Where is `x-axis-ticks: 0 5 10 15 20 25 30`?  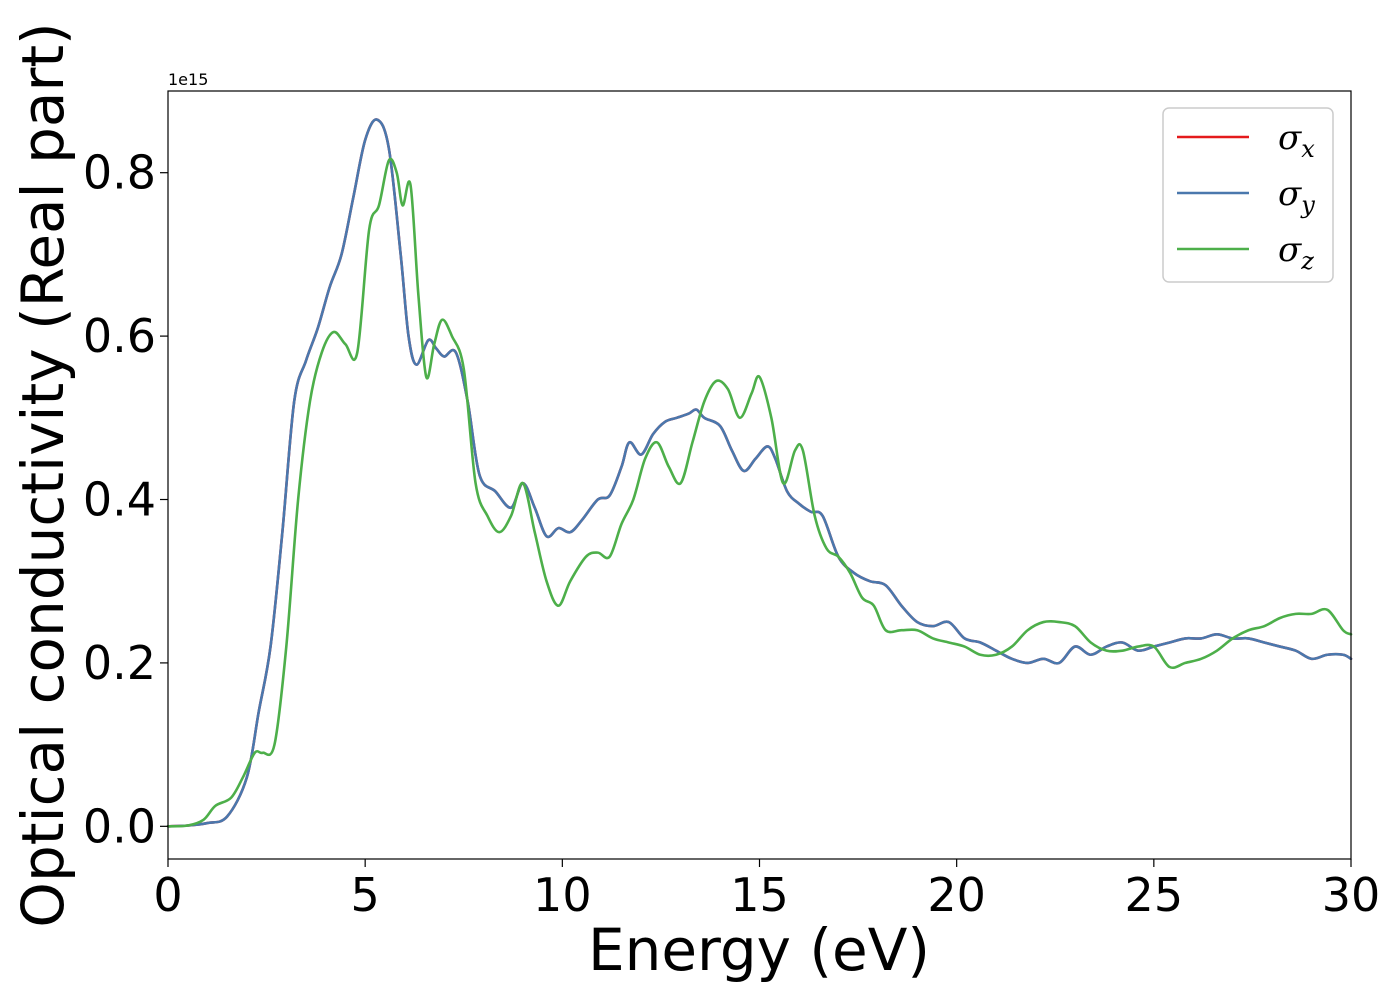
x-axis-ticks: 0 5 10 15 20 25 30 is located at coordinates (766, 890).